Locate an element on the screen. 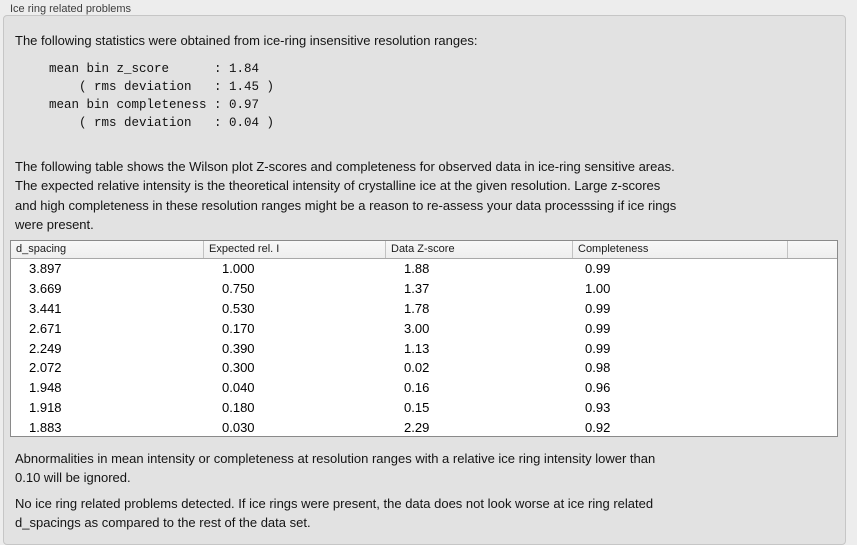 The height and width of the screenshot is (545, 857). table-cell: 2.249 is located at coordinates (45, 348).